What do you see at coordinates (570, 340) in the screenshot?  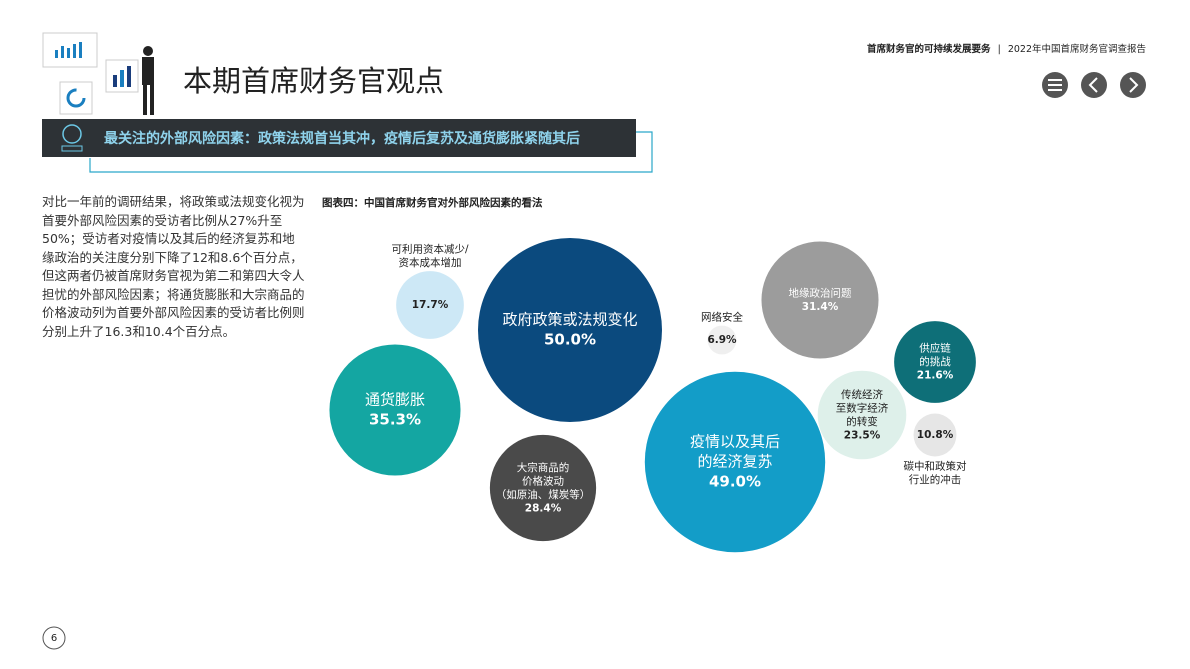 I see `value-label: 50.0%` at bounding box center [570, 340].